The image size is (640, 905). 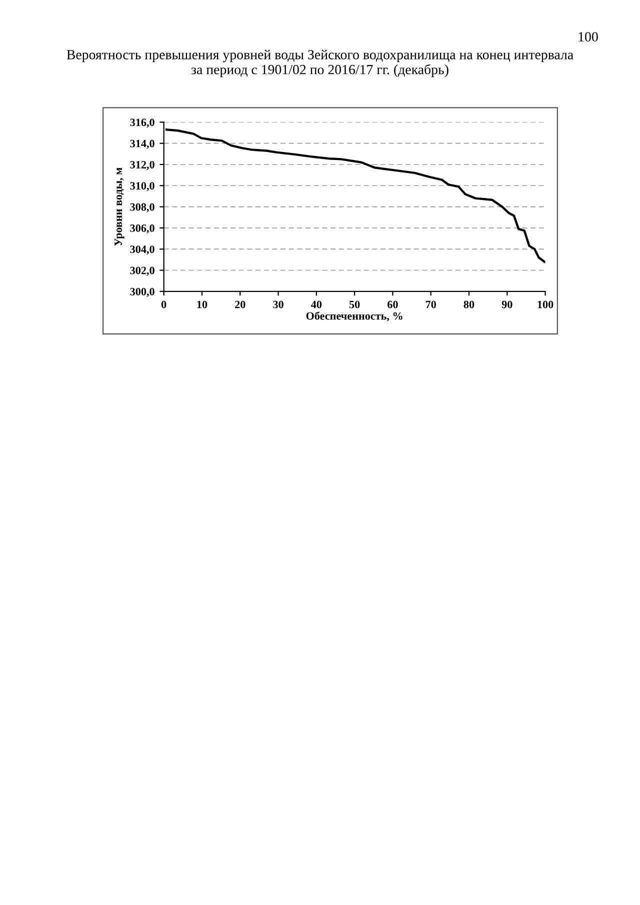 What do you see at coordinates (469, 304) in the screenshot?
I see `x-tick-label: 80` at bounding box center [469, 304].